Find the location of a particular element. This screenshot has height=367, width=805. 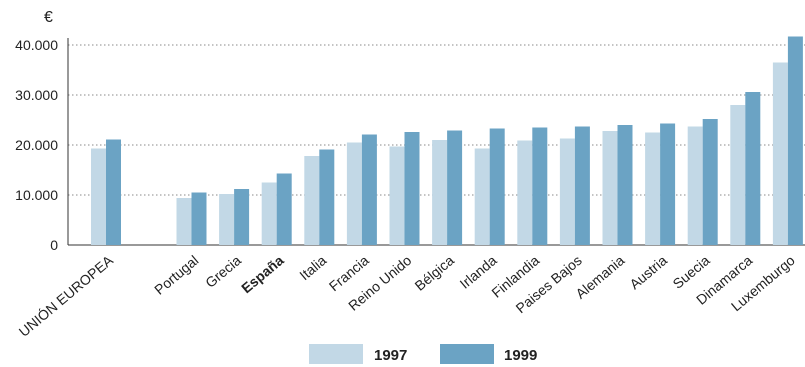

x-tick-label: Bélgica is located at coordinates (435, 273).